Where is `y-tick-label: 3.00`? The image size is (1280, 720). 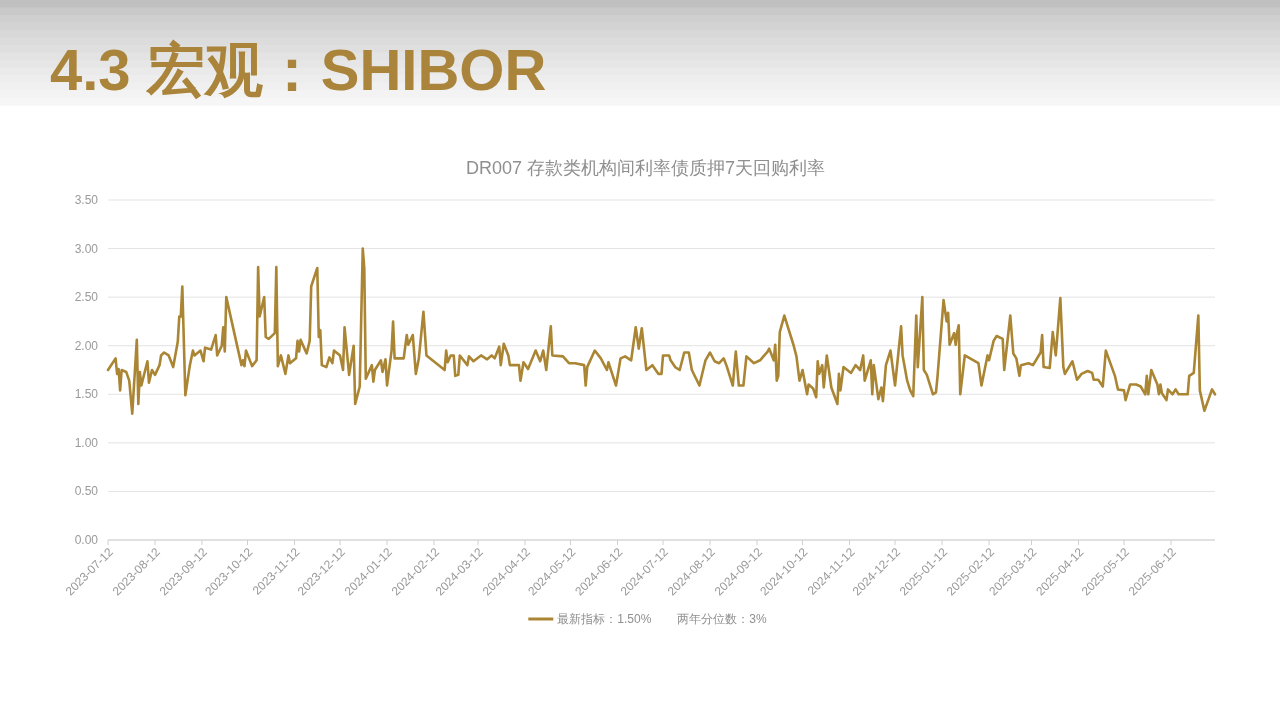 y-tick-label: 3.00 is located at coordinates (86, 248).